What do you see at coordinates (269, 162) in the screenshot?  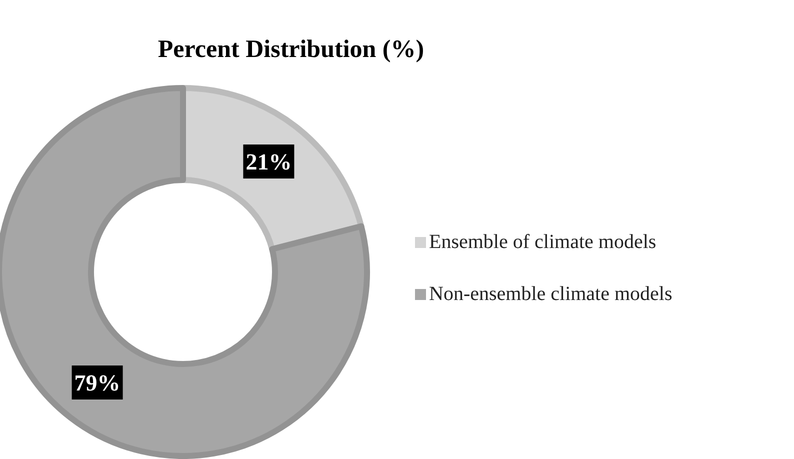 I see `data-label: 21%` at bounding box center [269, 162].